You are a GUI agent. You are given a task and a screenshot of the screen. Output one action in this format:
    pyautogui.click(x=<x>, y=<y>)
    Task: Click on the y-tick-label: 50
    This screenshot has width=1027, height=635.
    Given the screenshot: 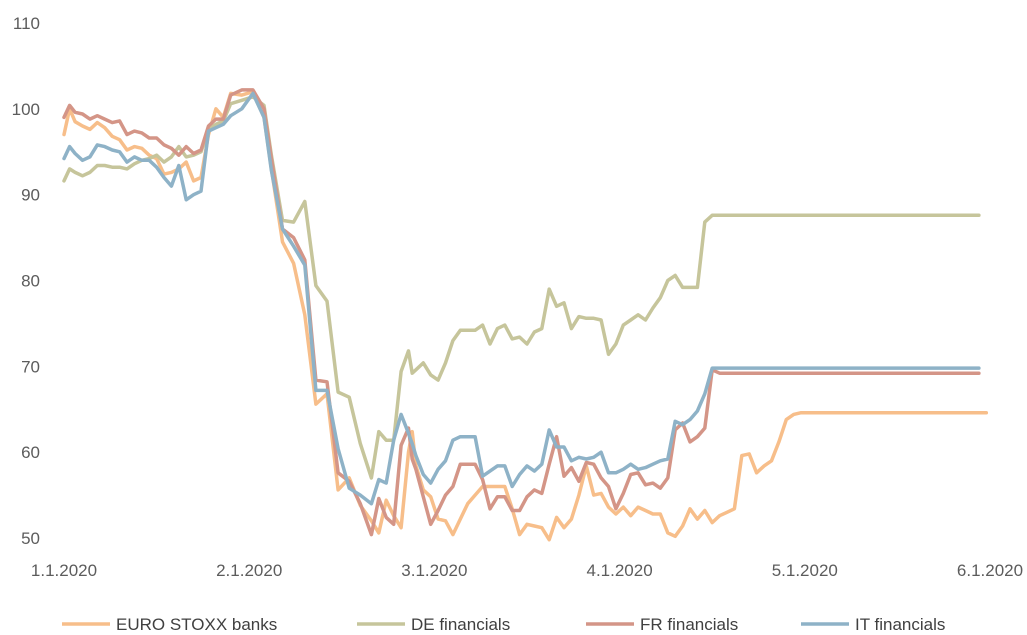 What is the action you would take?
    pyautogui.click(x=30, y=538)
    